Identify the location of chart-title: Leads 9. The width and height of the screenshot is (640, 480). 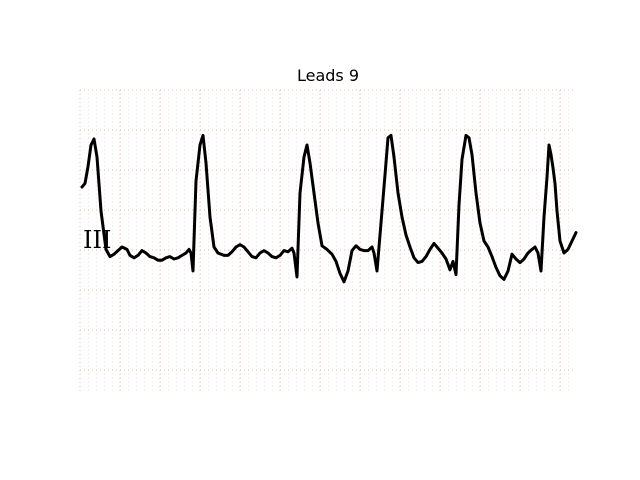
(328, 75).